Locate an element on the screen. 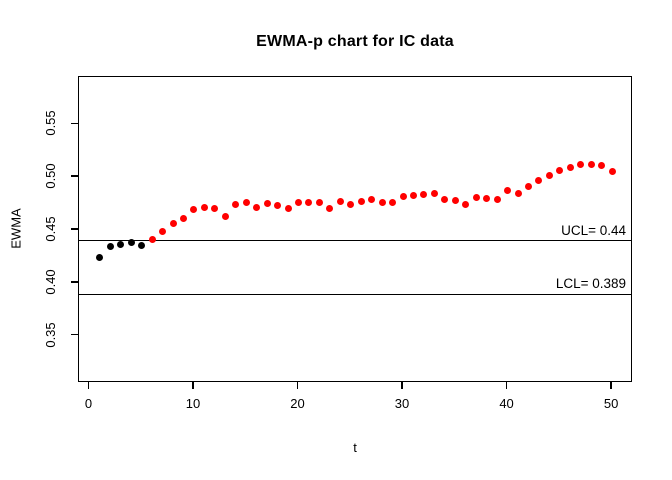 Image resolution: width=672 pixels, height=480 pixels. ucl-label: UCL= 0.44 is located at coordinates (593, 230).